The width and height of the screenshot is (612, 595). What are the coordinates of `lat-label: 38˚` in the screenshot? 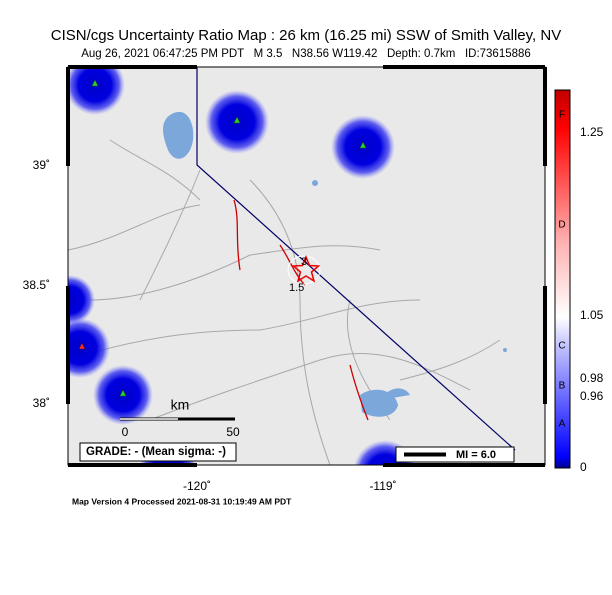 It's located at (41, 403).